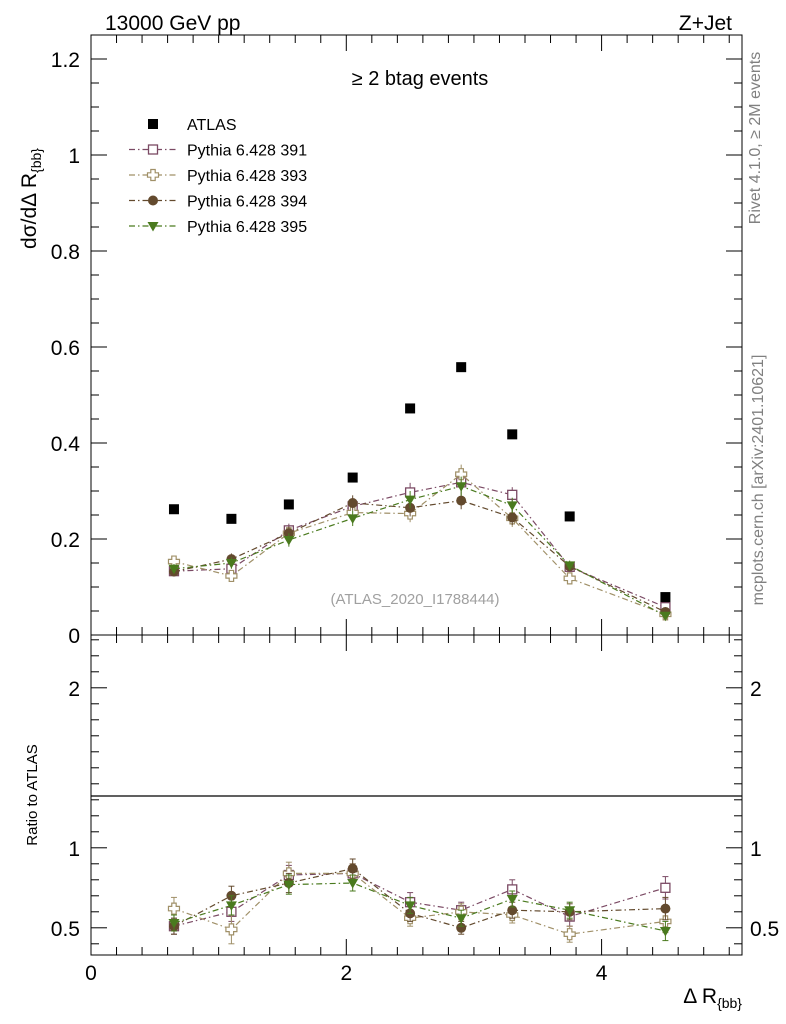 Image resolution: width=786 pixels, height=1024 pixels. Describe the element at coordinates (36, 160) in the screenshot. I see `y-axis-label-sub: {bb}` at that location.